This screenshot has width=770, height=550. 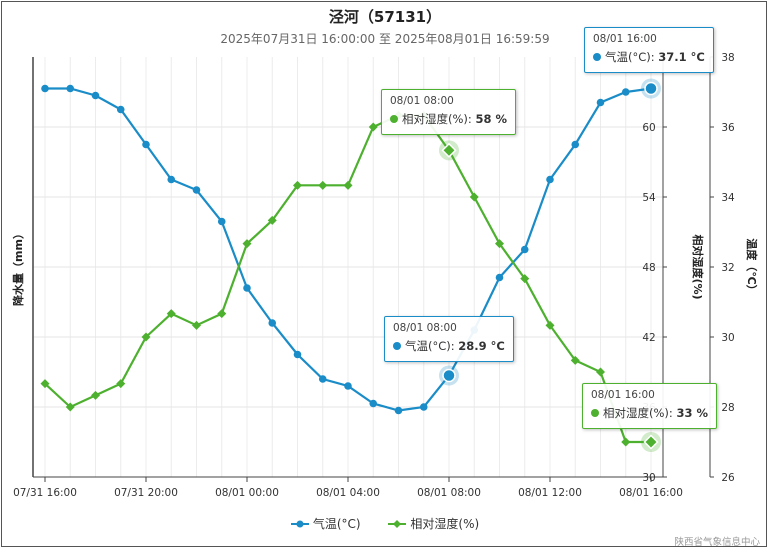 What do you see at coordinates (681, 57) in the screenshot?
I see `tooltip-value: 37.1 °C` at bounding box center [681, 57].